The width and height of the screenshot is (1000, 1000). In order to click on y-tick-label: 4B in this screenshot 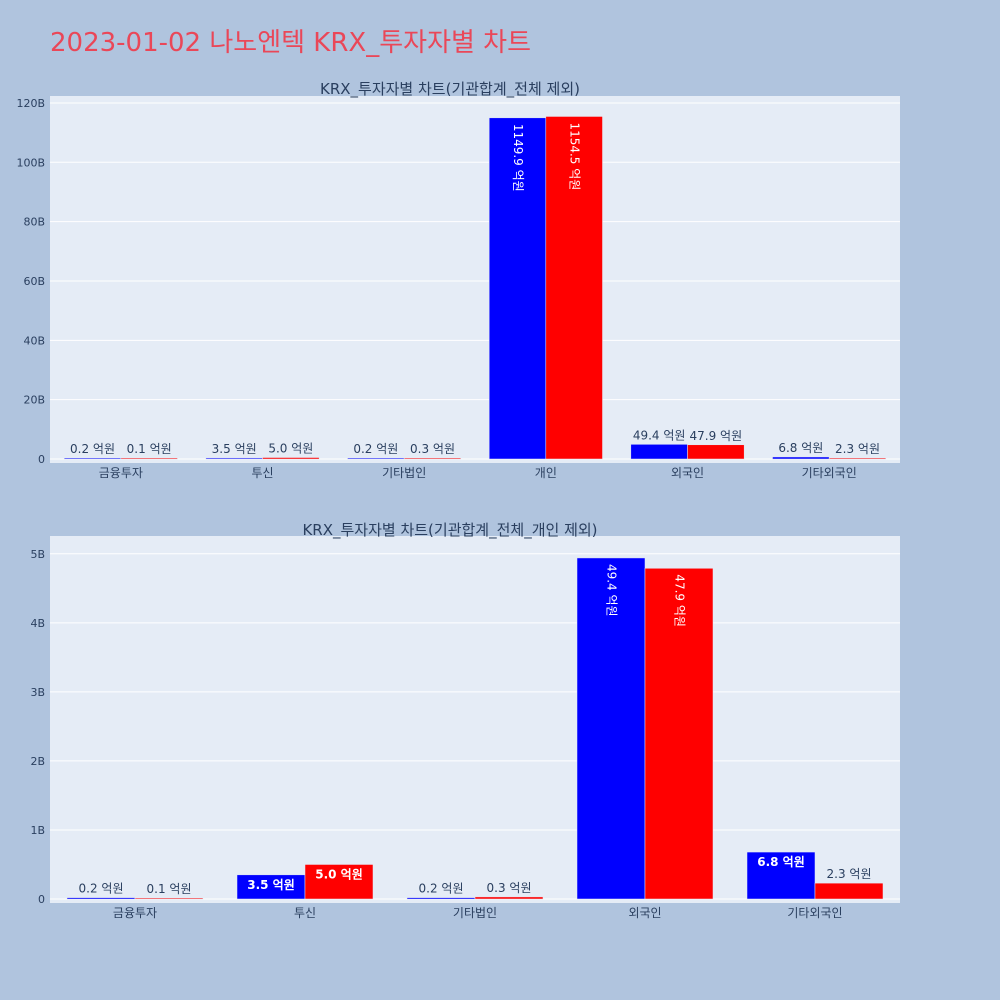, I will do `click(37, 623)`.